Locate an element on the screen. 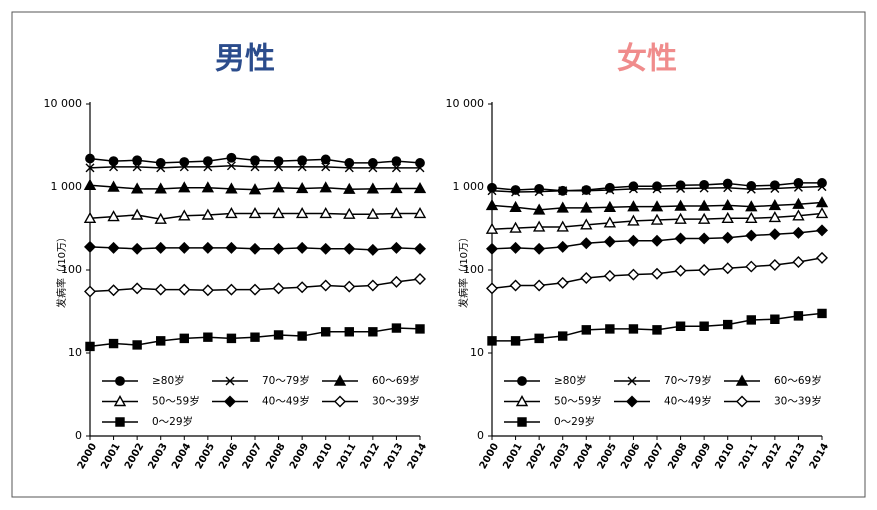 The width and height of the screenshot is (877, 510). y-axis-label: 发病率（/10万） is located at coordinates (463, 270).